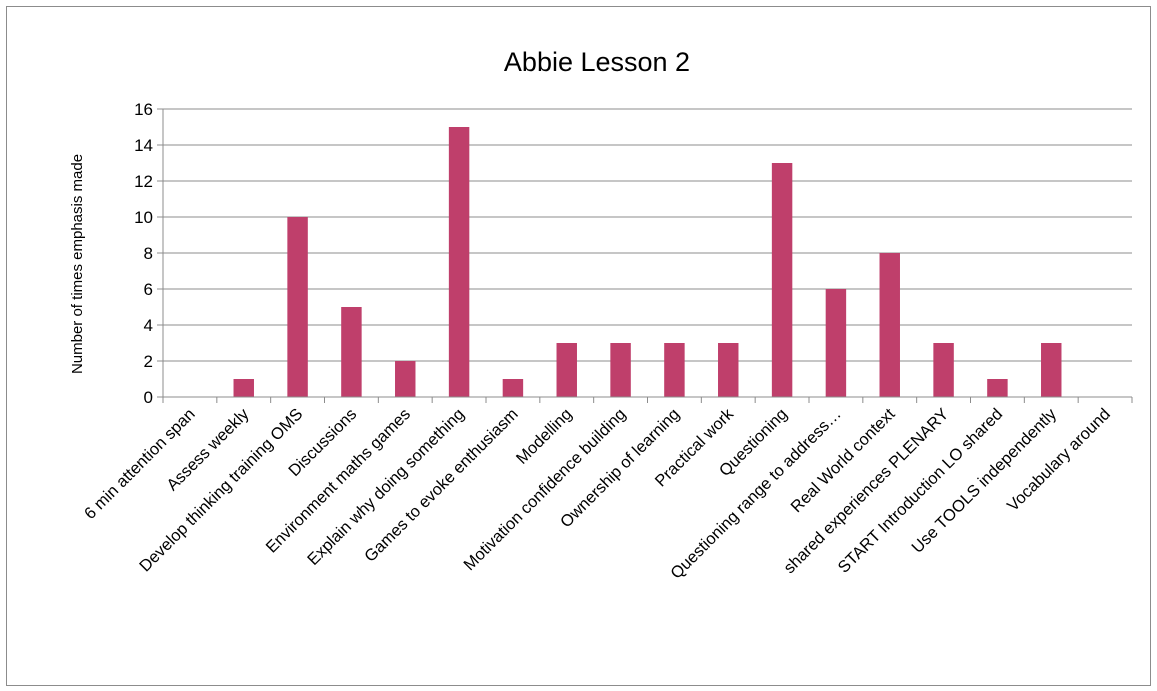 This screenshot has width=1157, height=691. I want to click on y-tick-label: 14, so click(143, 145).